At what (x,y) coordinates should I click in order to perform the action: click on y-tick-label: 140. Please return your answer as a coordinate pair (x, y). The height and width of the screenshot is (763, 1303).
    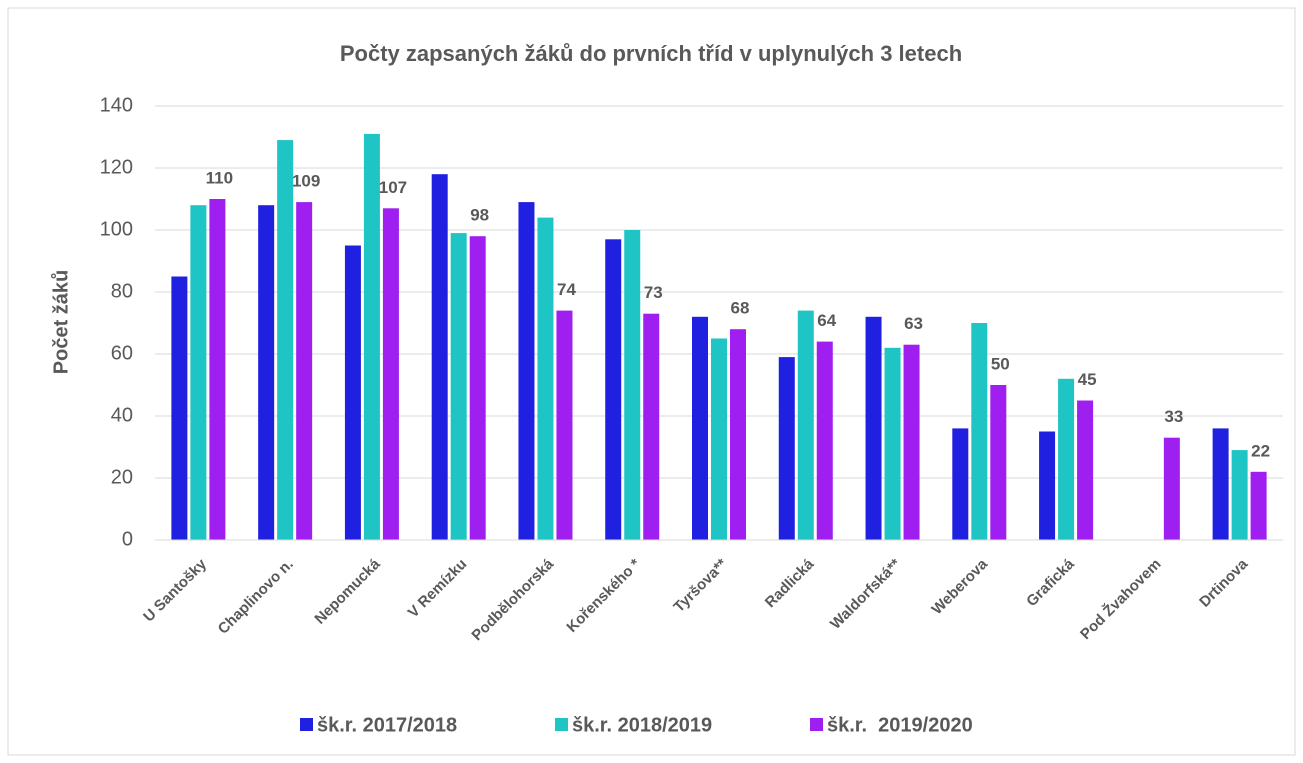
    Looking at the image, I should click on (116, 105).